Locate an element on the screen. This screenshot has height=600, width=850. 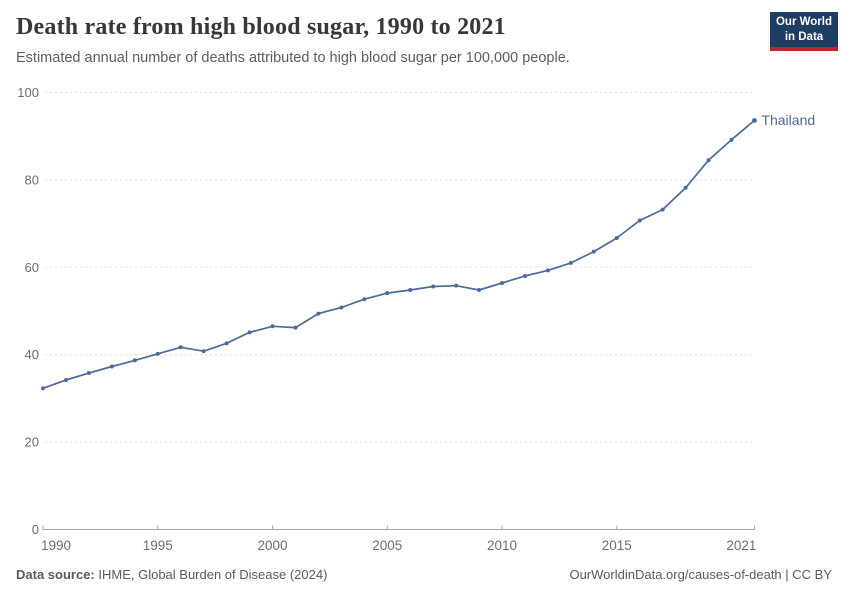
y-tick-label: 40 is located at coordinates (32, 354).